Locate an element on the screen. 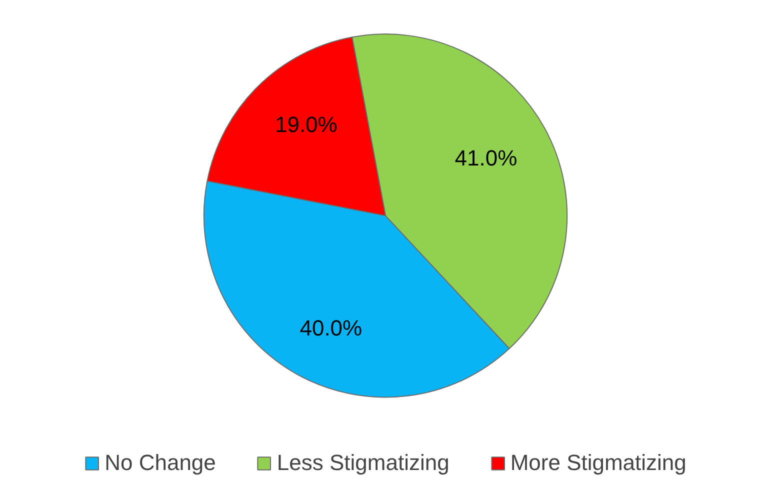 This screenshot has width=770, height=480. legend-label: More Stigmatizing is located at coordinates (598, 463).